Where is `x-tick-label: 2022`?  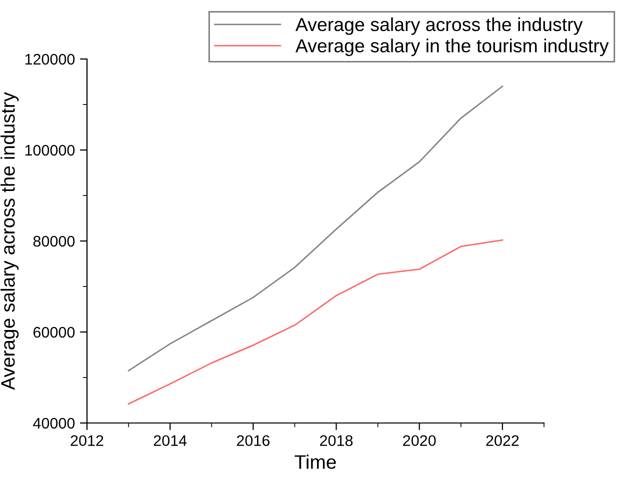 x-tick-label: 2022 is located at coordinates (502, 440).